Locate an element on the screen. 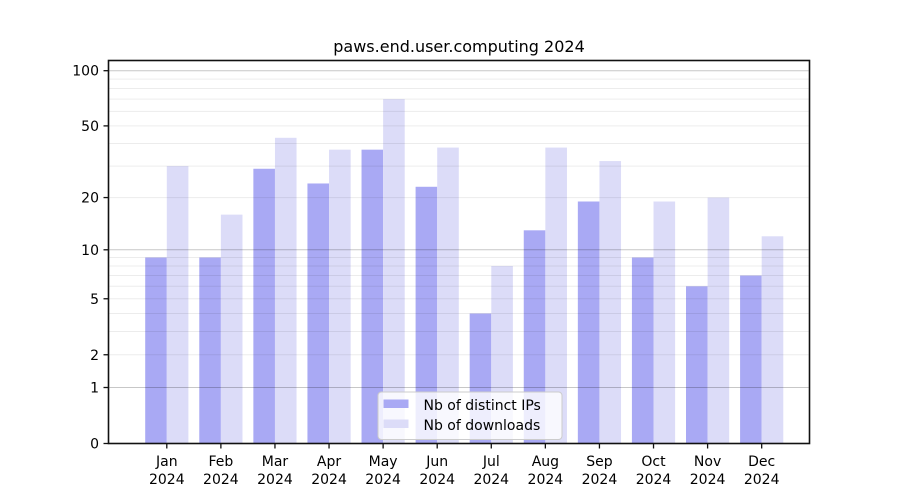  bar-nb-of-downloads-jan is located at coordinates (177, 305).